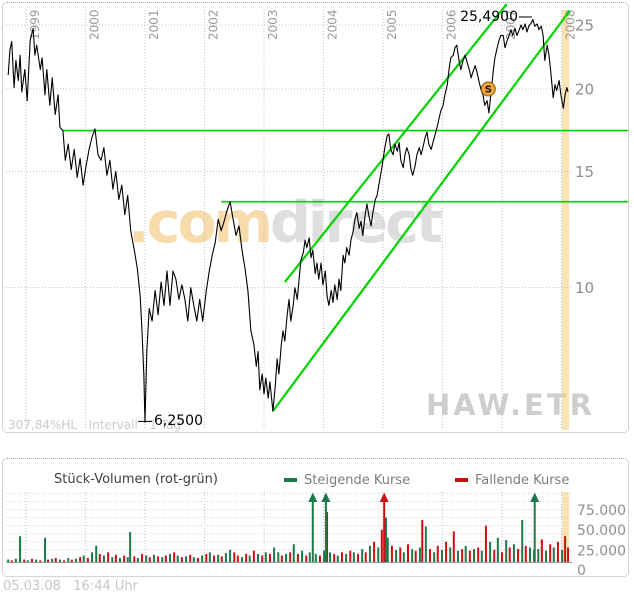 Image resolution: width=634 pixels, height=597 pixels. What do you see at coordinates (461, 480) in the screenshot?
I see `falling-legend-swatch` at bounding box center [461, 480].